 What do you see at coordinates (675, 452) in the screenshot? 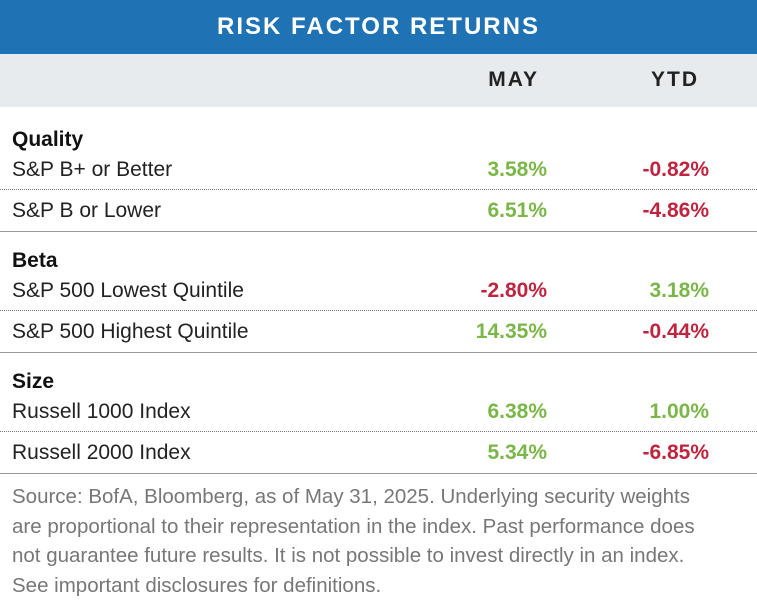
I see `ytd-value: -6.85%` at bounding box center [675, 452].